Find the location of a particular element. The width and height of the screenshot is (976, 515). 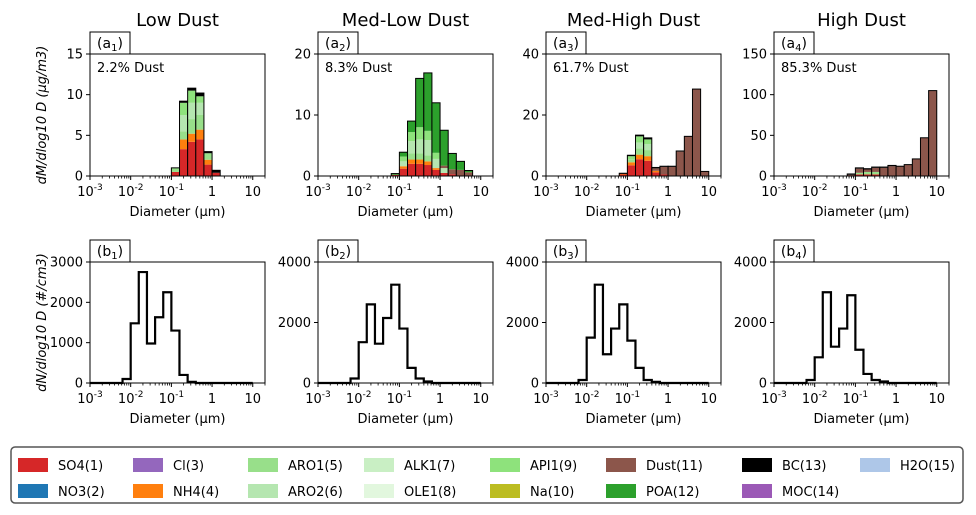

panel-label: (b3) is located at coordinates (566, 251).